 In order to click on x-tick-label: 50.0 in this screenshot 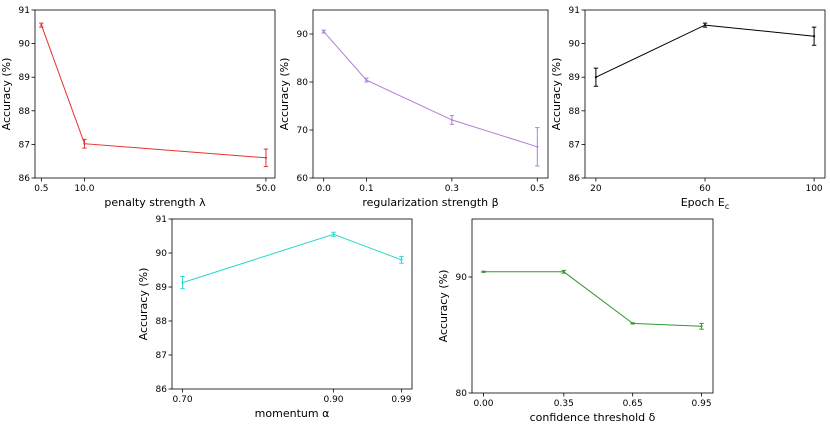, I will do `click(266, 189)`.